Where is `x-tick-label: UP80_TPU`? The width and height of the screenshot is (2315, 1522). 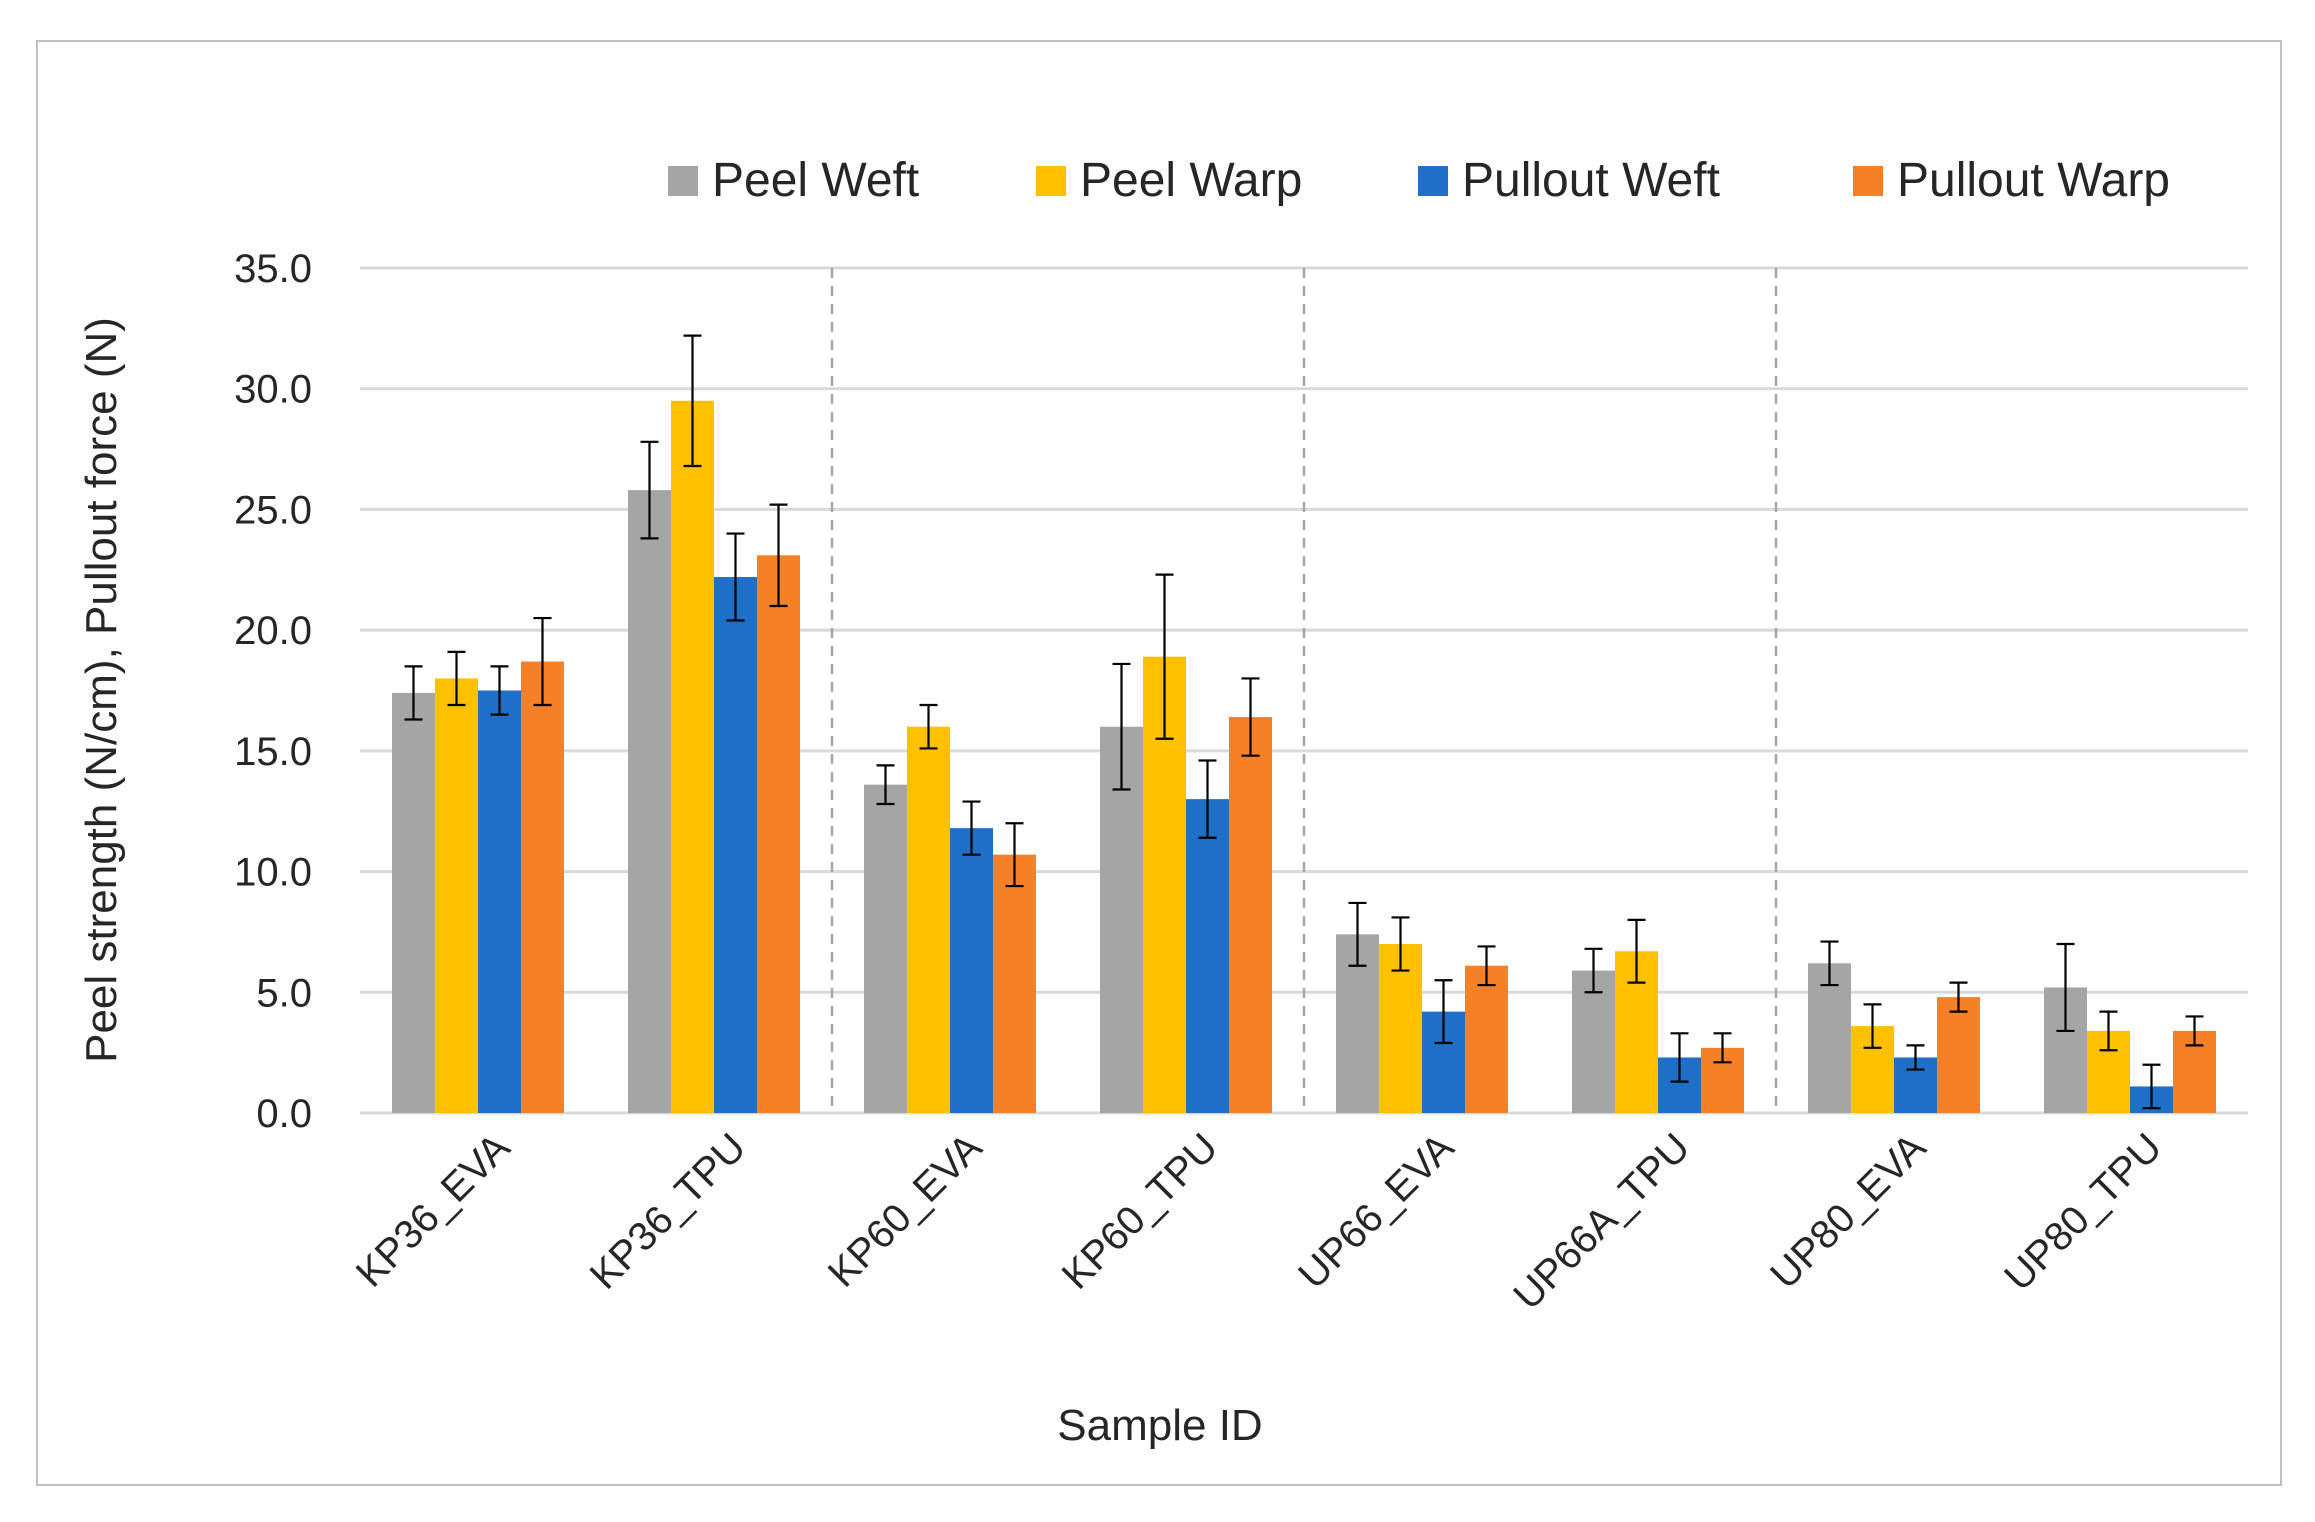 x-tick-label: UP80_TPU is located at coordinates (2083, 1212).